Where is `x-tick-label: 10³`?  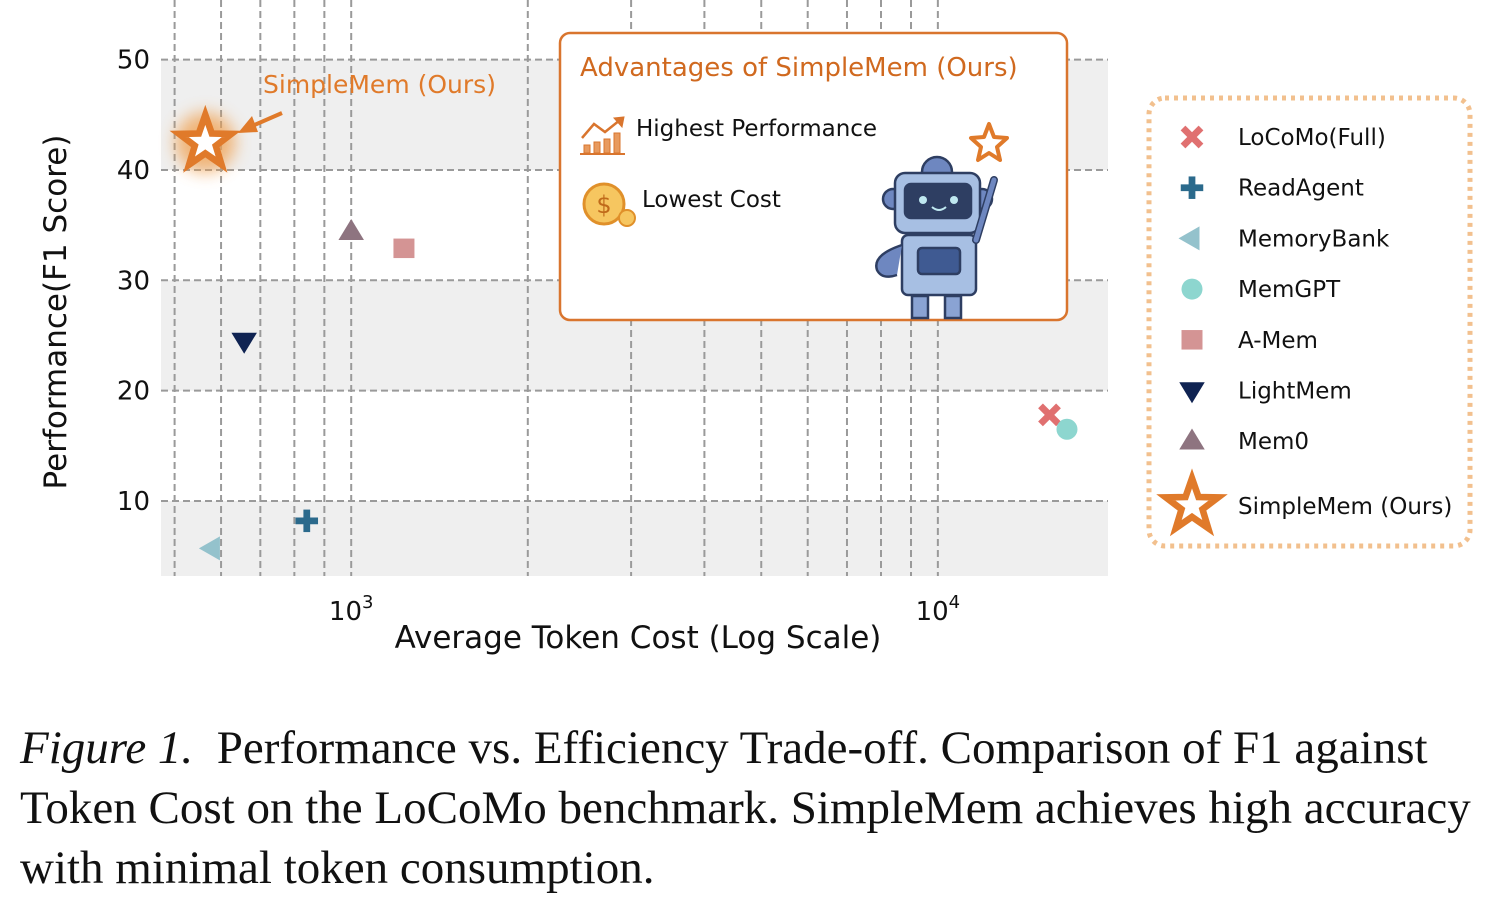
x-tick-label: 10³ is located at coordinates (351, 609).